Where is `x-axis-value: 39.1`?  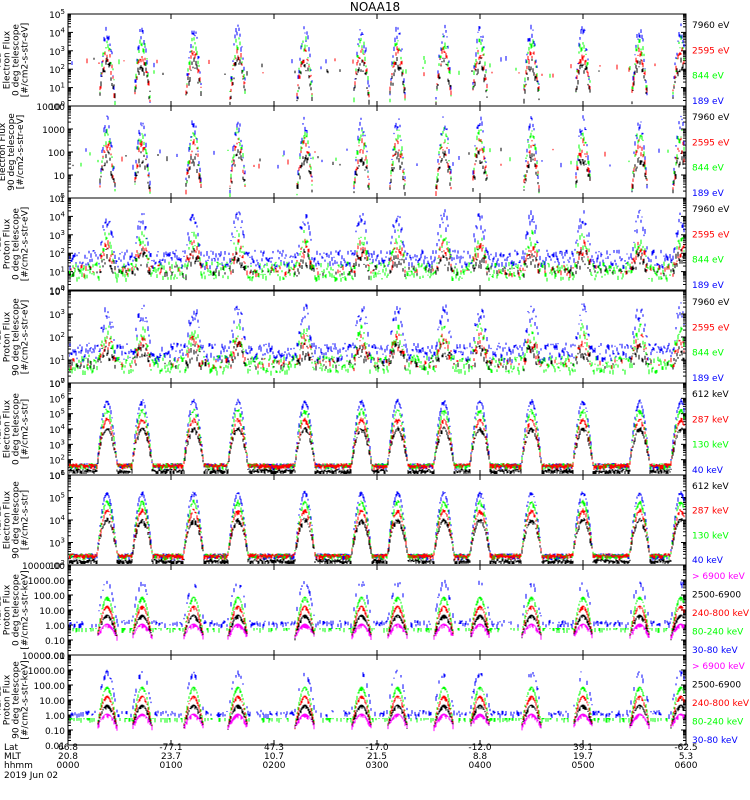
x-axis-value: 39.1 is located at coordinates (583, 748).